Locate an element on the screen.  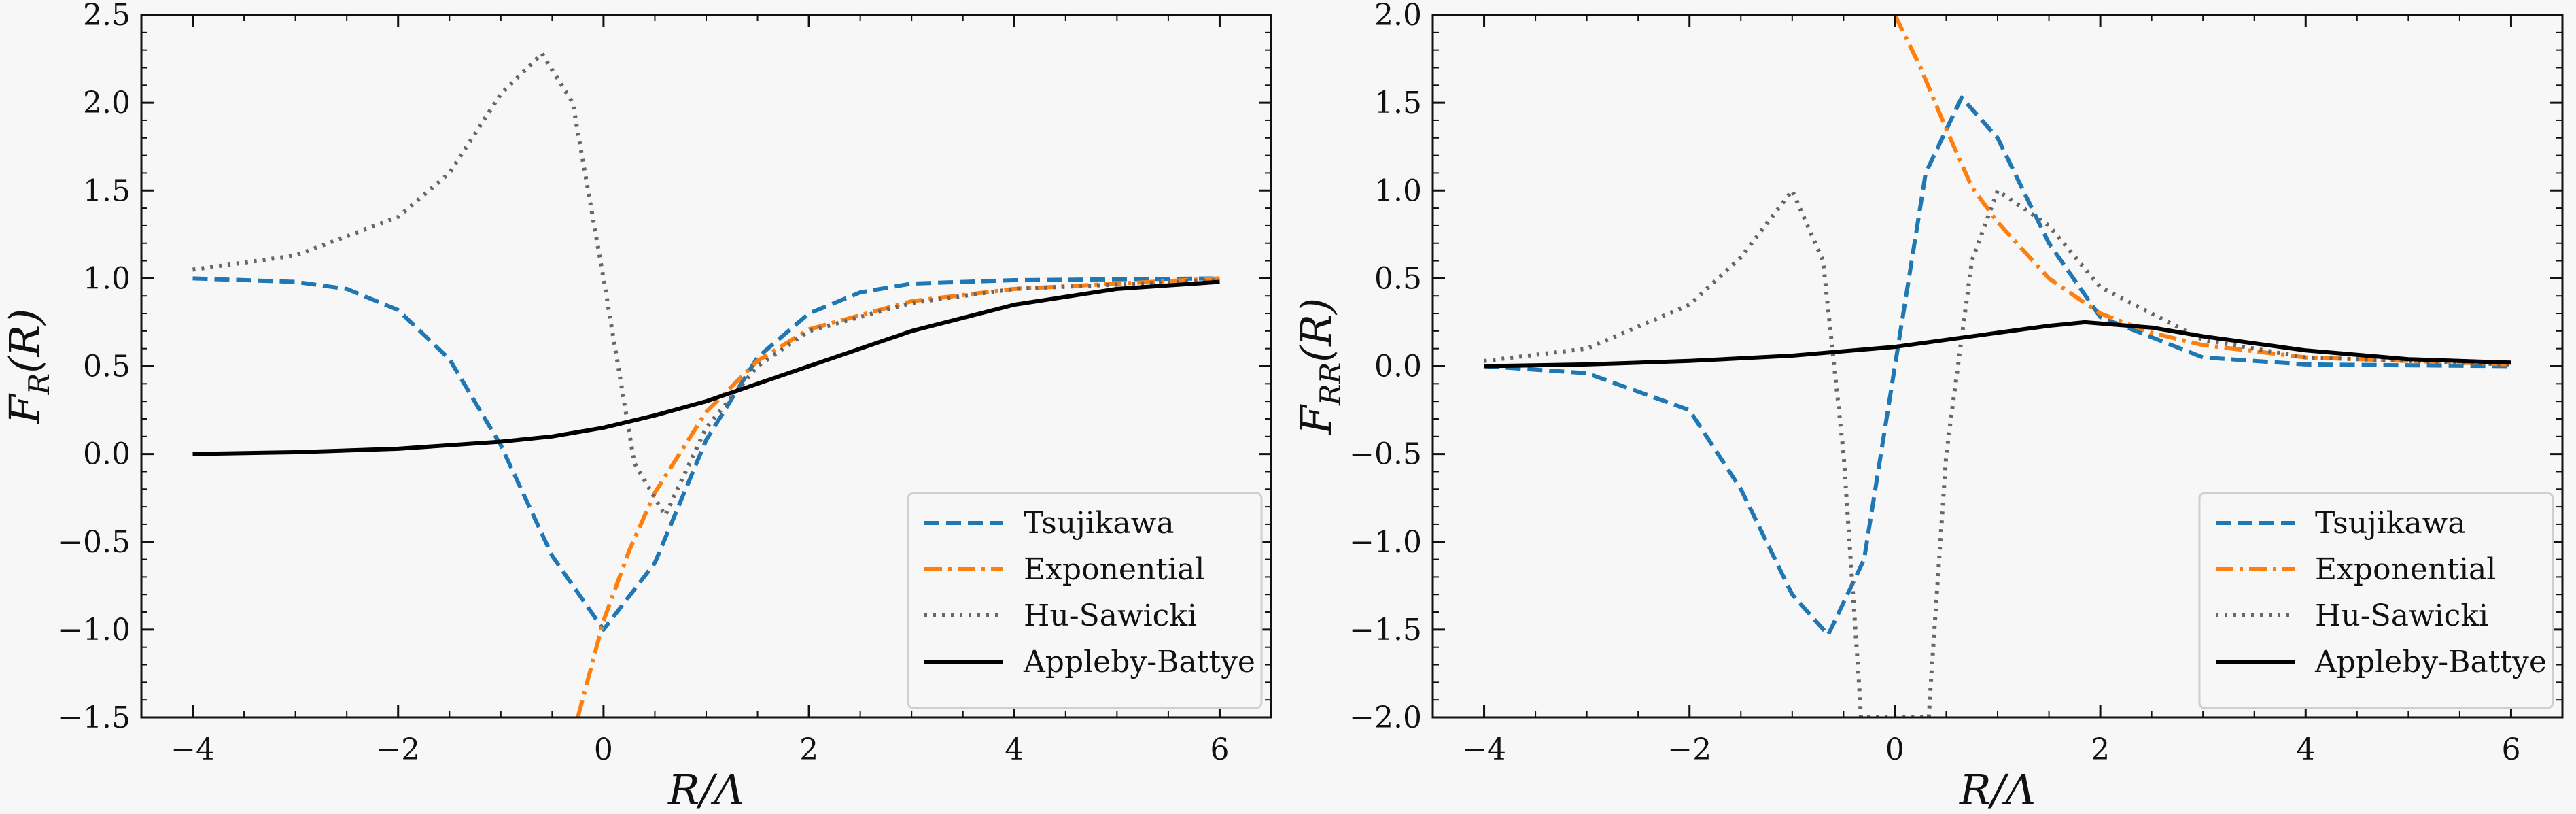
y-axis-label: FRR(R) is located at coordinates (1319, 366).